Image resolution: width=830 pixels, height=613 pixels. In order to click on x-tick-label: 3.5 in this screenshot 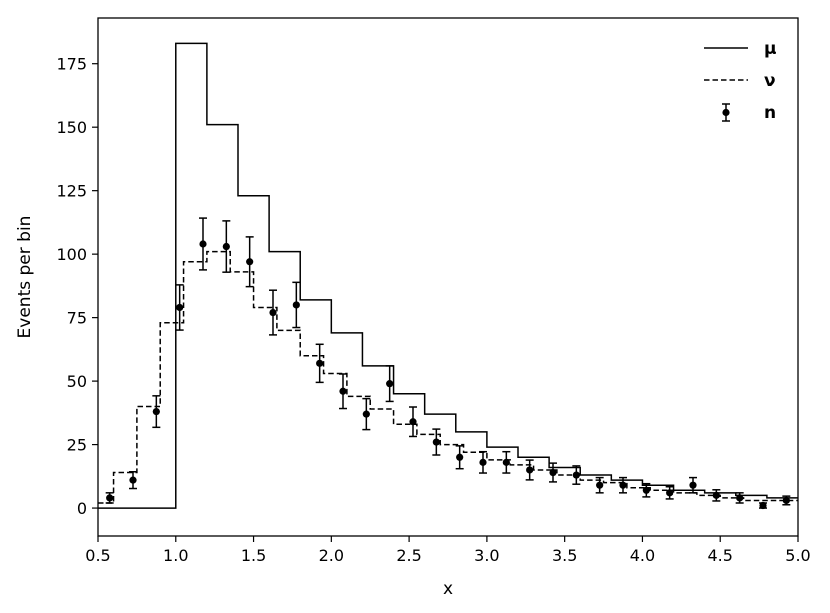, I will do `click(564, 555)`.